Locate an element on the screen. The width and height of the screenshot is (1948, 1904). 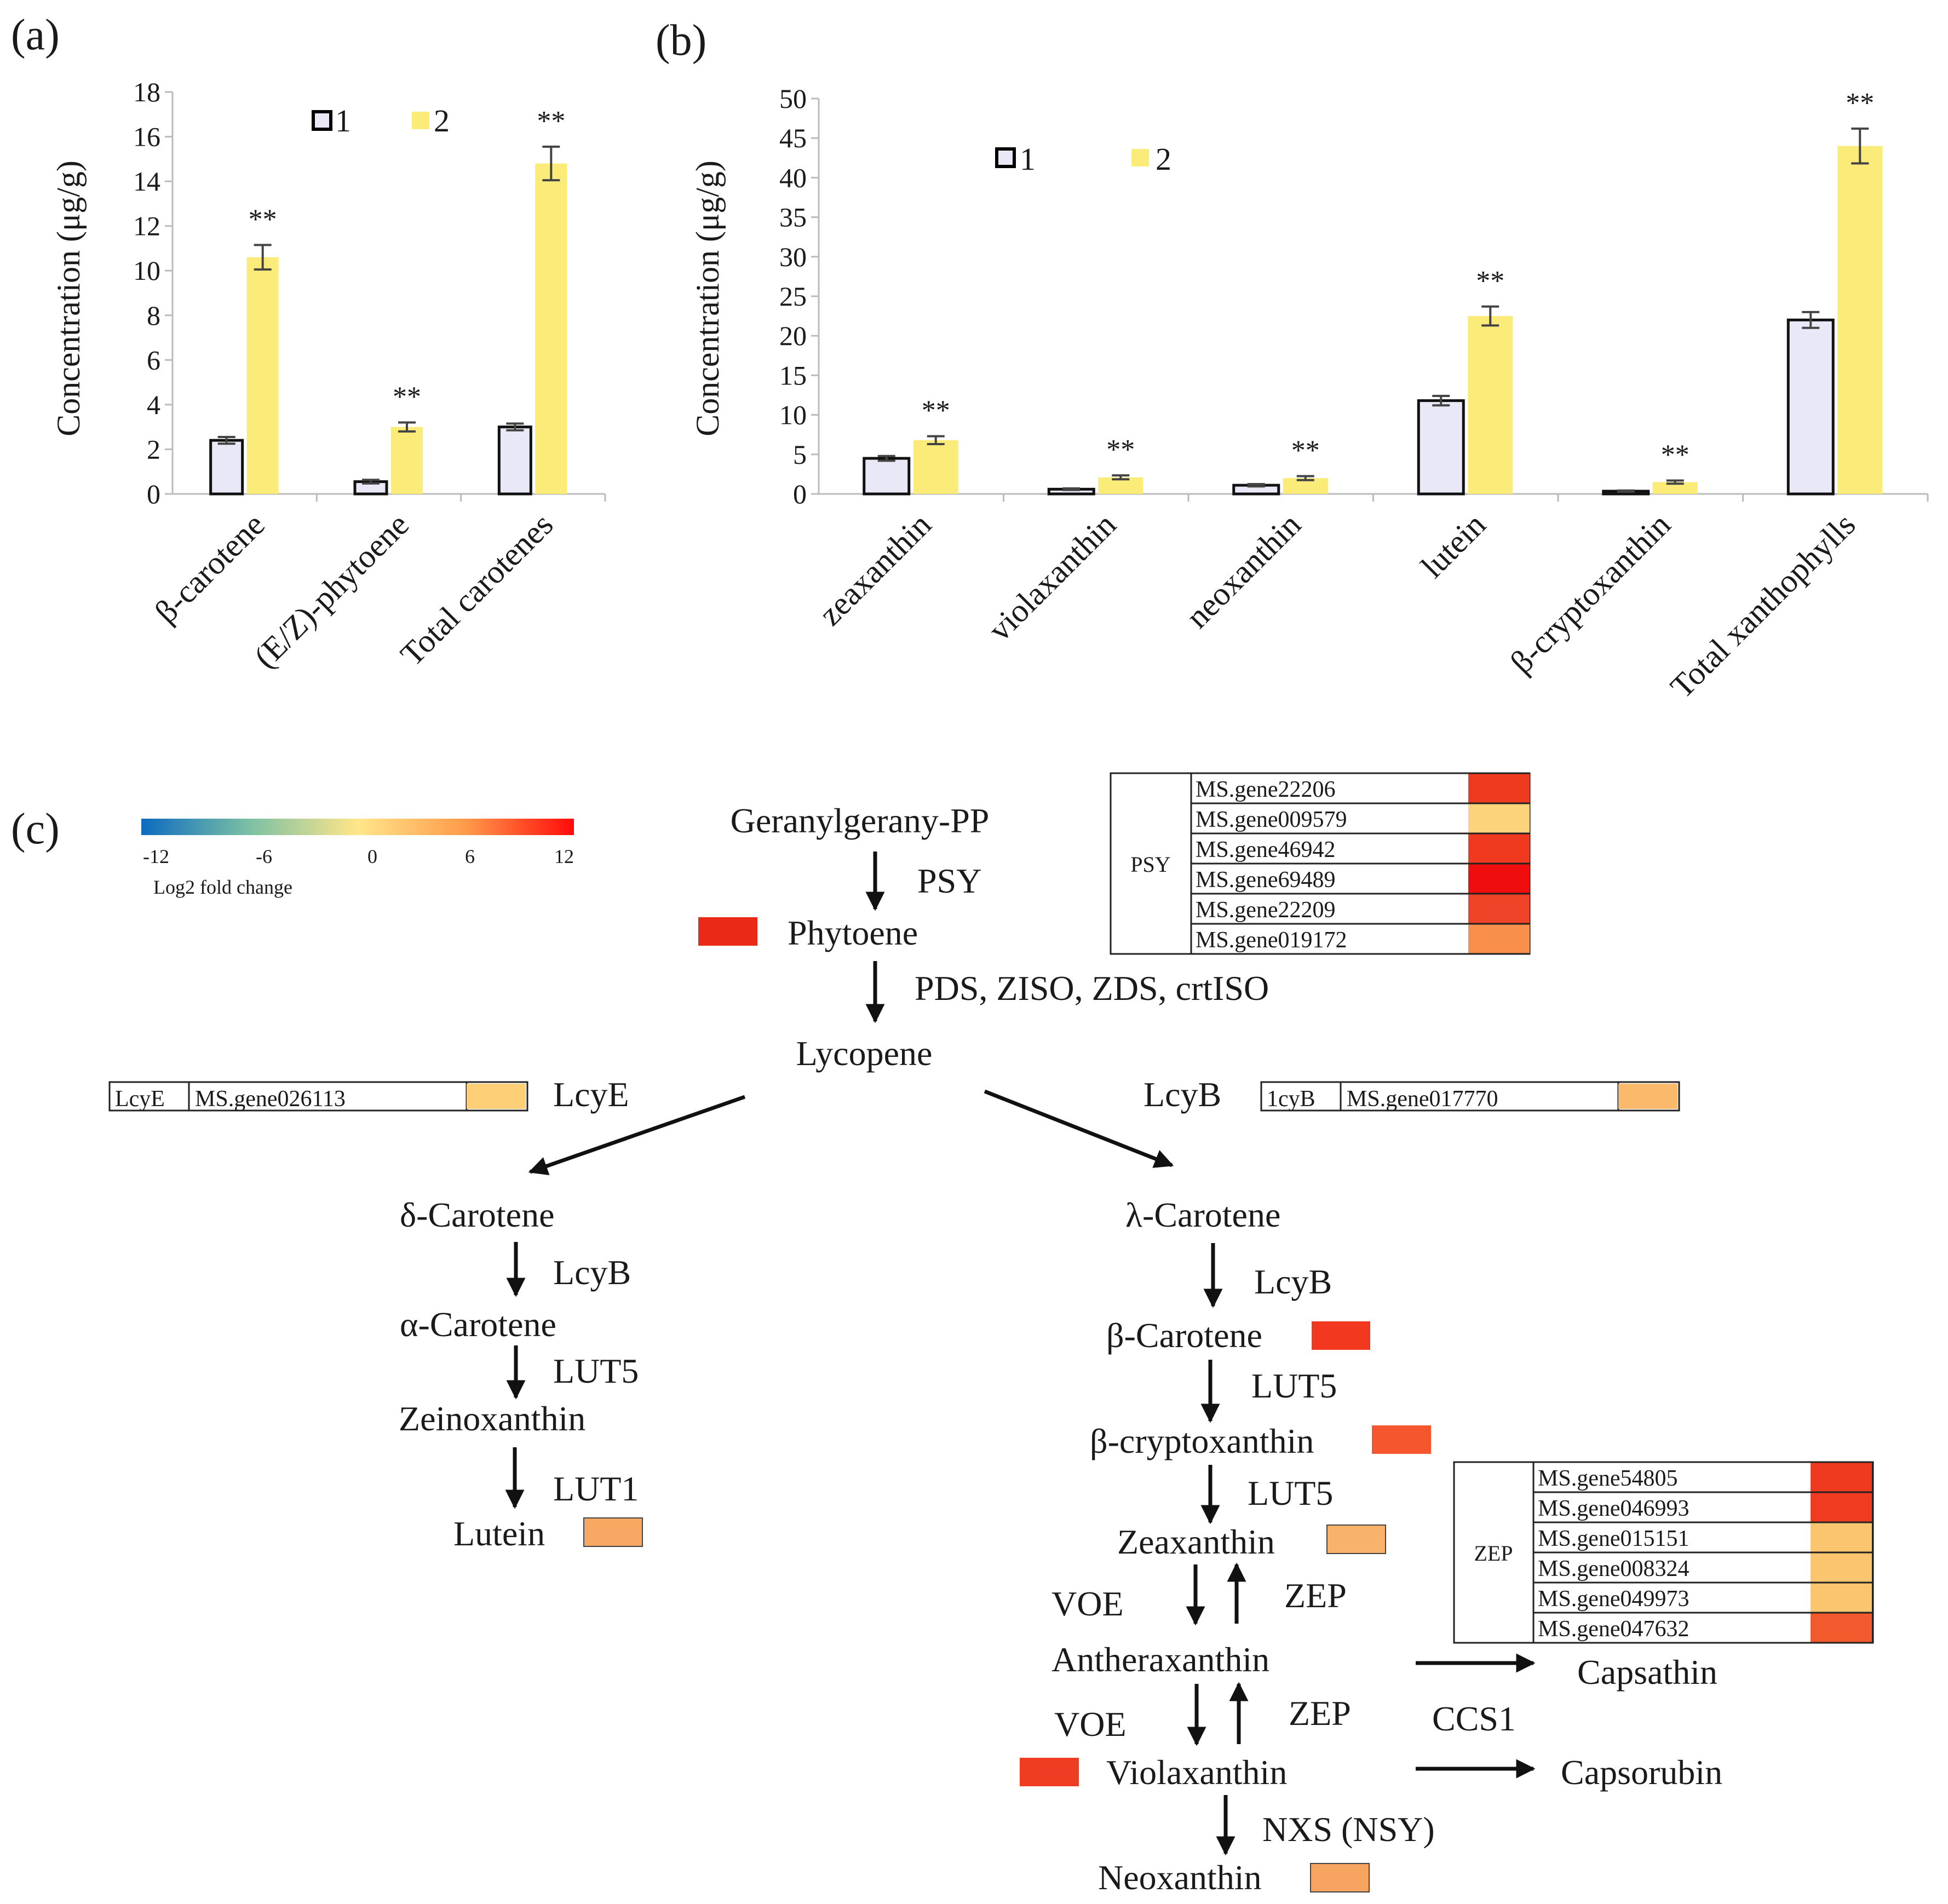
enzyme-lcyb: LcyB is located at coordinates (1182, 1094).